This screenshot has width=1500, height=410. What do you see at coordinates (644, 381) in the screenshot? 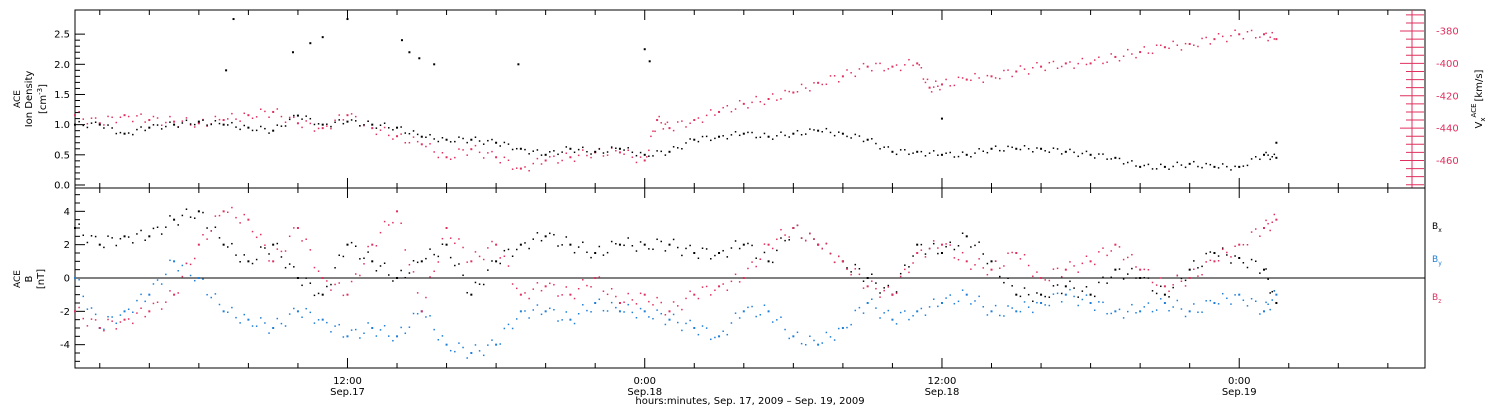
I see `time-tick-label-time: 0:00` at bounding box center [644, 381].